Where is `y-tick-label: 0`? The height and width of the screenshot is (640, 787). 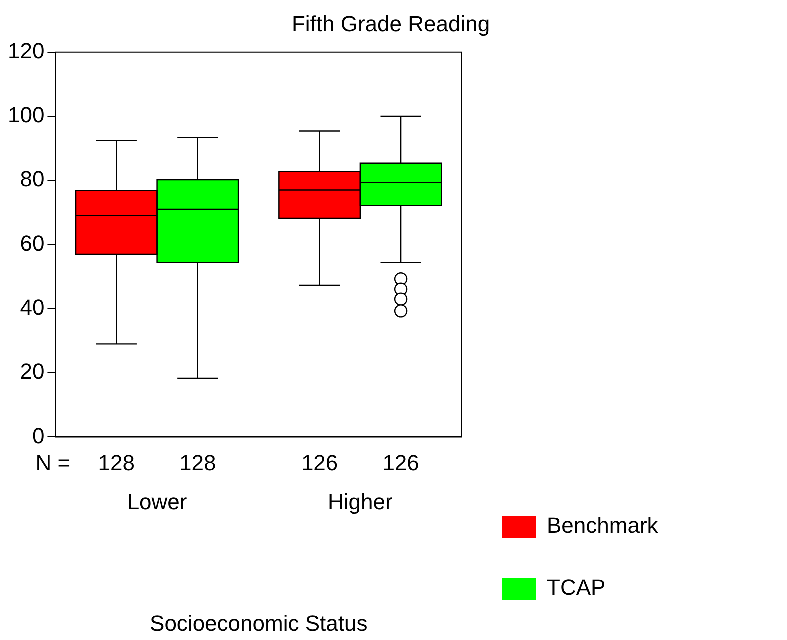 y-tick-label: 0 is located at coordinates (38, 435).